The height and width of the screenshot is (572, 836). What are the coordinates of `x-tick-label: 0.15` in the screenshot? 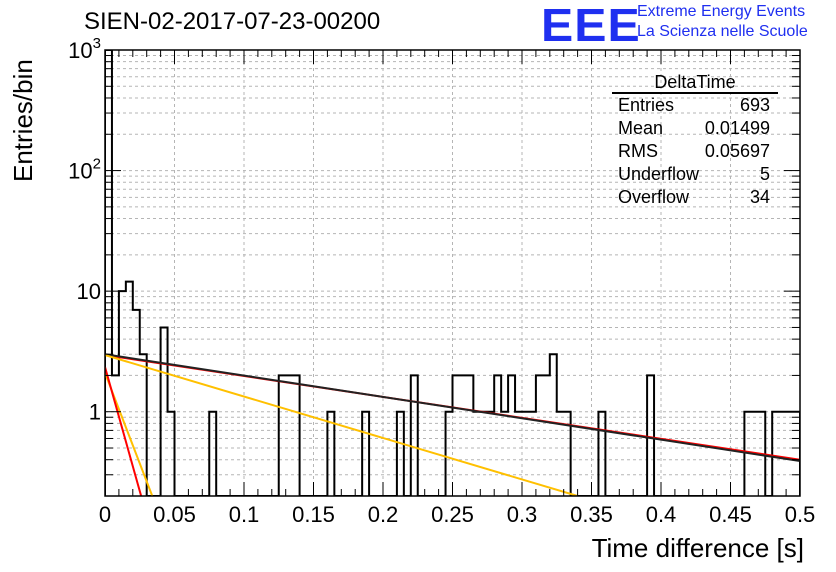 It's located at (313, 514).